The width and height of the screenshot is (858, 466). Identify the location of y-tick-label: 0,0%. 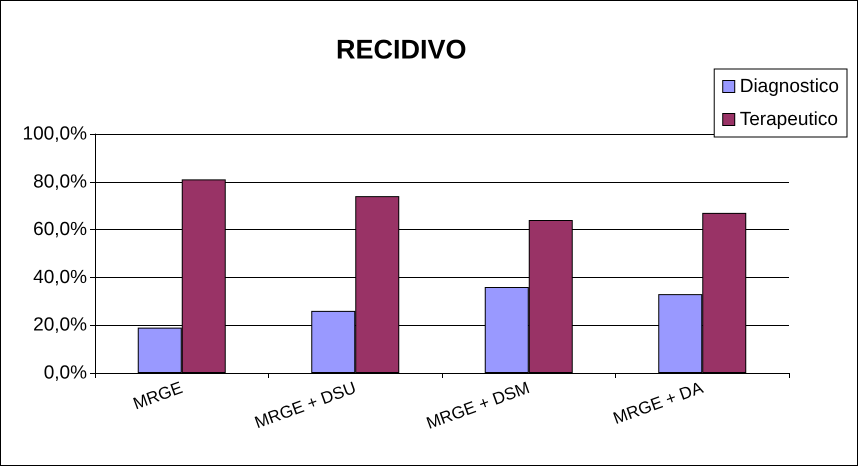
(66, 373).